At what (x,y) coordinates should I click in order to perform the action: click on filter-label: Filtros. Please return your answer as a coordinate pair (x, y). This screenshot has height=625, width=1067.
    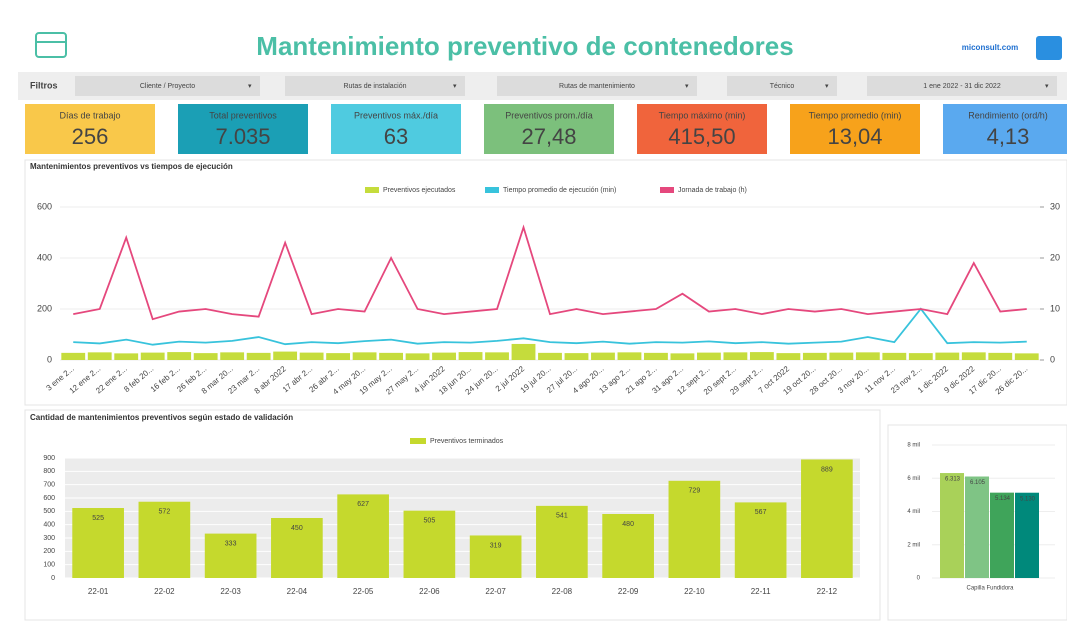
    Looking at the image, I should click on (44, 85).